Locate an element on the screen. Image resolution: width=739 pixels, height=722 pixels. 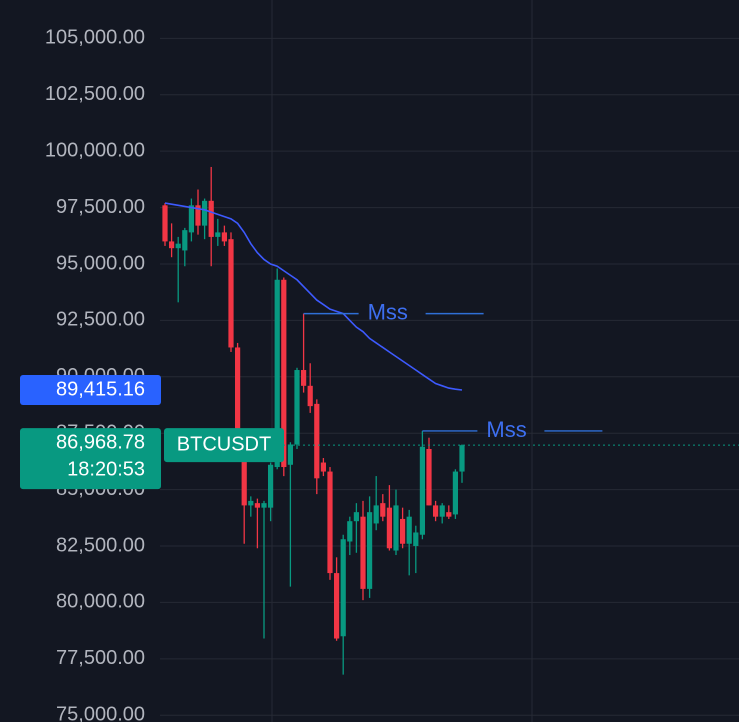
ema-line is located at coordinates (313, 296).